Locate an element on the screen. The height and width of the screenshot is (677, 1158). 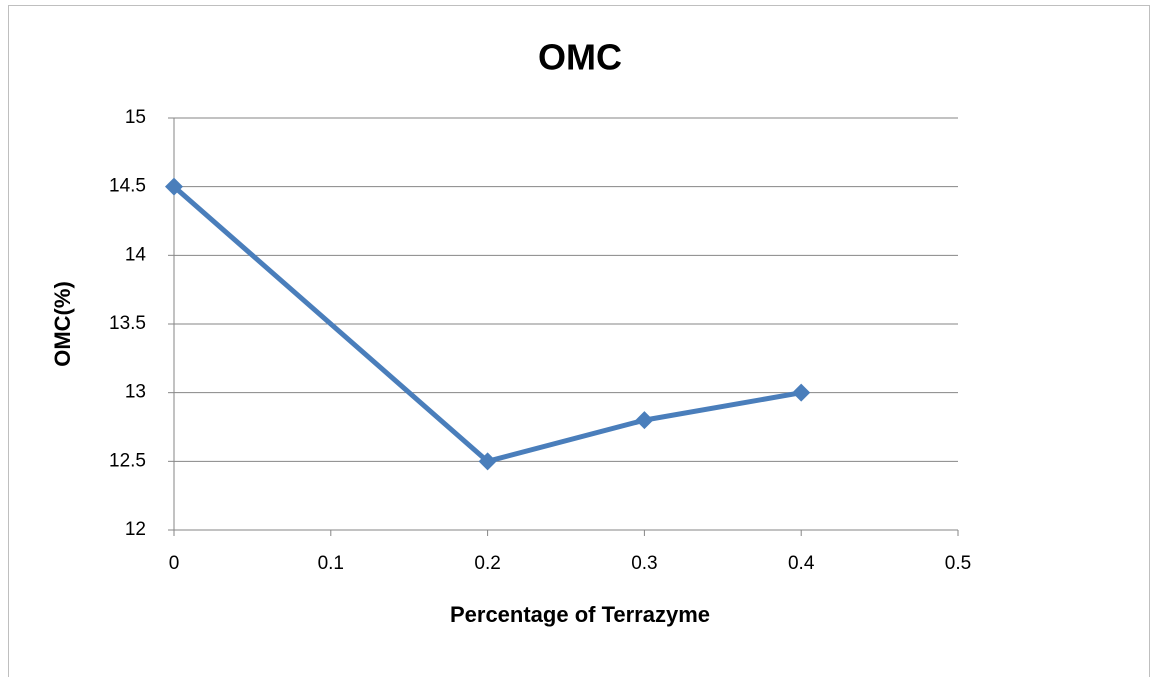
x-tick-label: 0.1 is located at coordinates (331, 563).